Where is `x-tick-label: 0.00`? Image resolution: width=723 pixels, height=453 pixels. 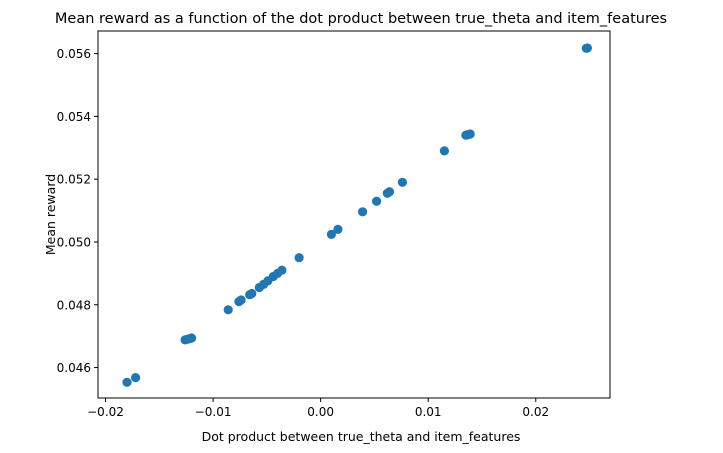
x-tick-label: 0.00 is located at coordinates (320, 412).